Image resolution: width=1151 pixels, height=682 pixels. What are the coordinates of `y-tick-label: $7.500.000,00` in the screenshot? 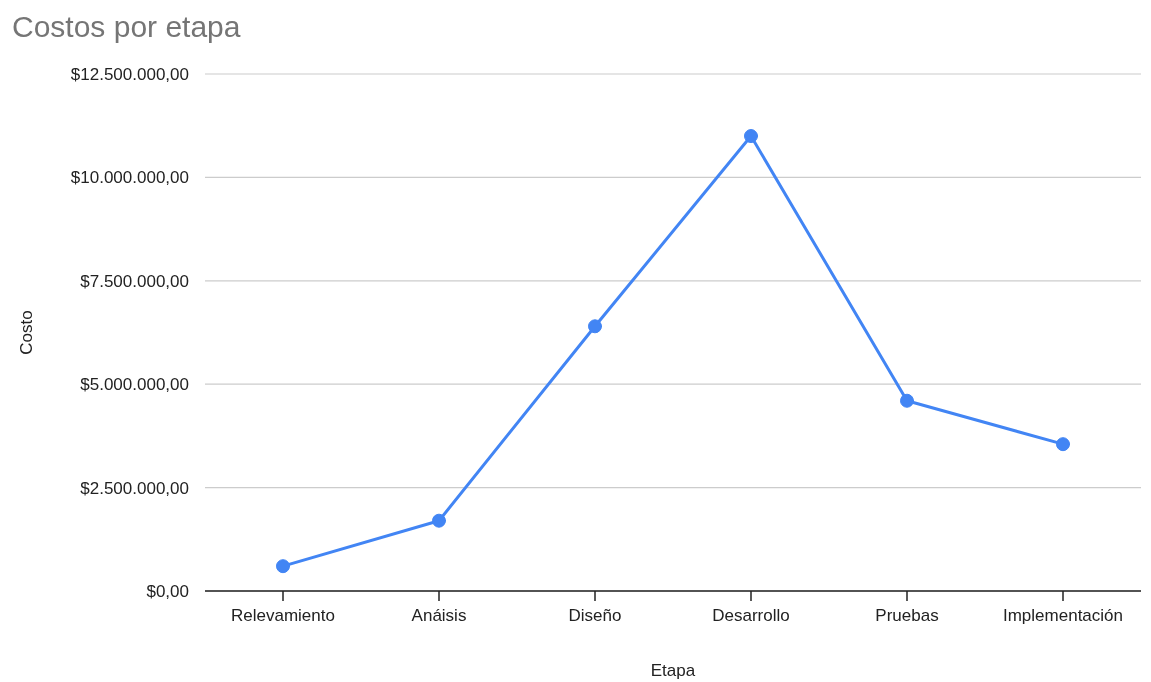 It's located at (134, 281).